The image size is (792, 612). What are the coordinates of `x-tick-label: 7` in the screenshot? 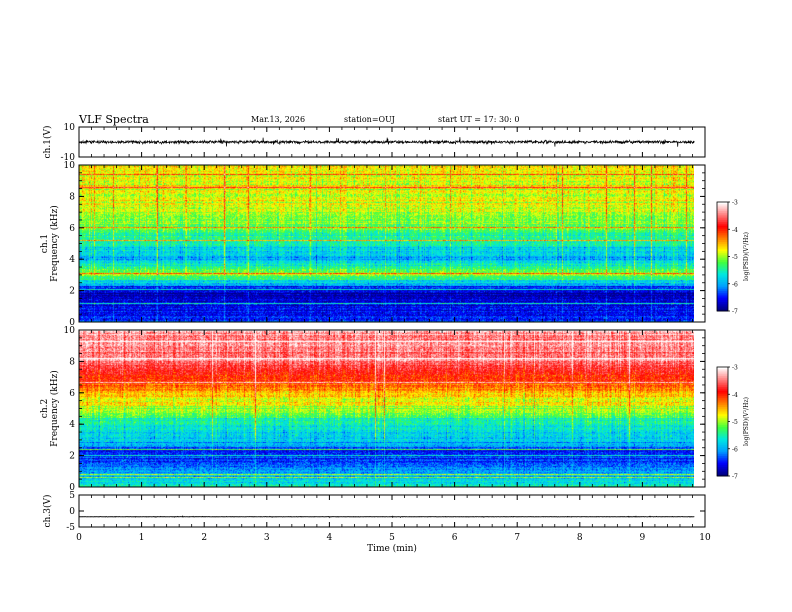 It's located at (517, 538).